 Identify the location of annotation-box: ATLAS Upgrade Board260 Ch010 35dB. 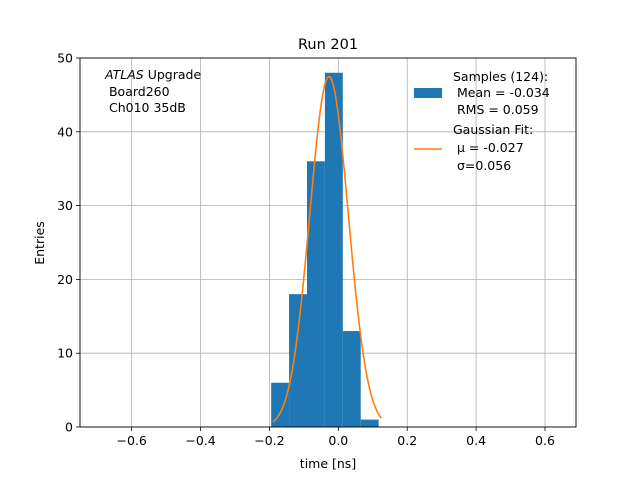
(152, 91).